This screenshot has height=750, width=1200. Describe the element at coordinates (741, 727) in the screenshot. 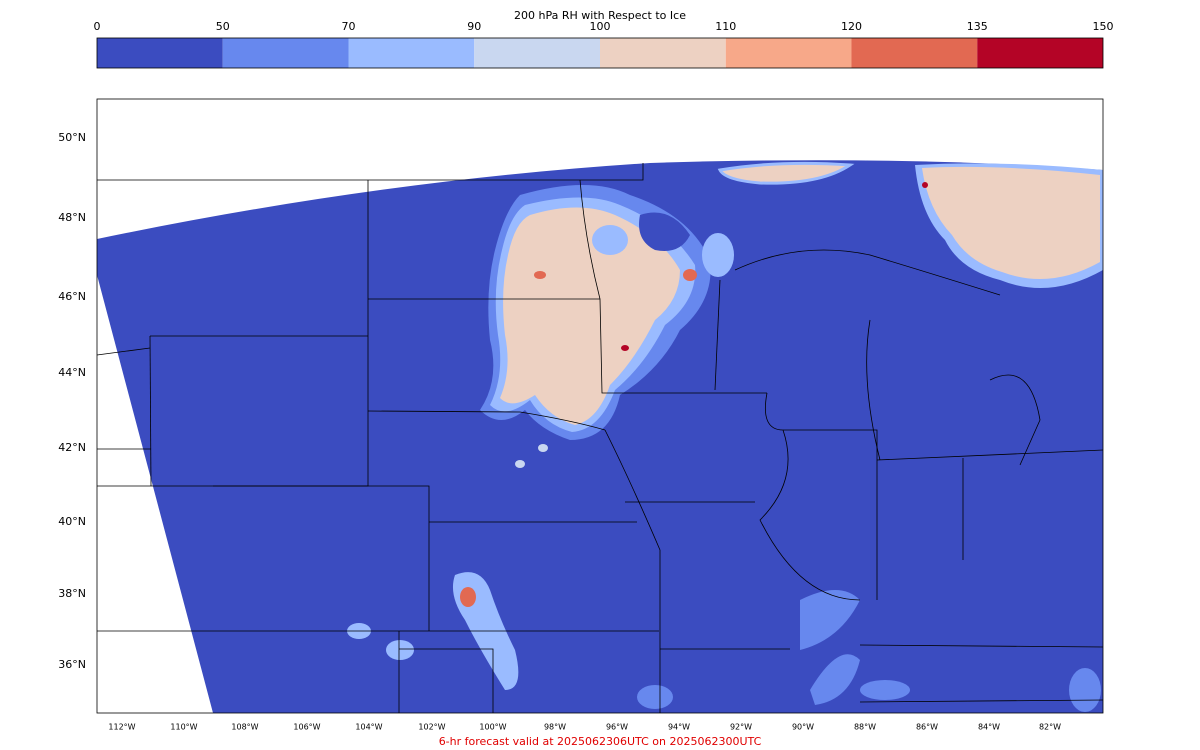

I see `lon-label: 92°W` at that location.